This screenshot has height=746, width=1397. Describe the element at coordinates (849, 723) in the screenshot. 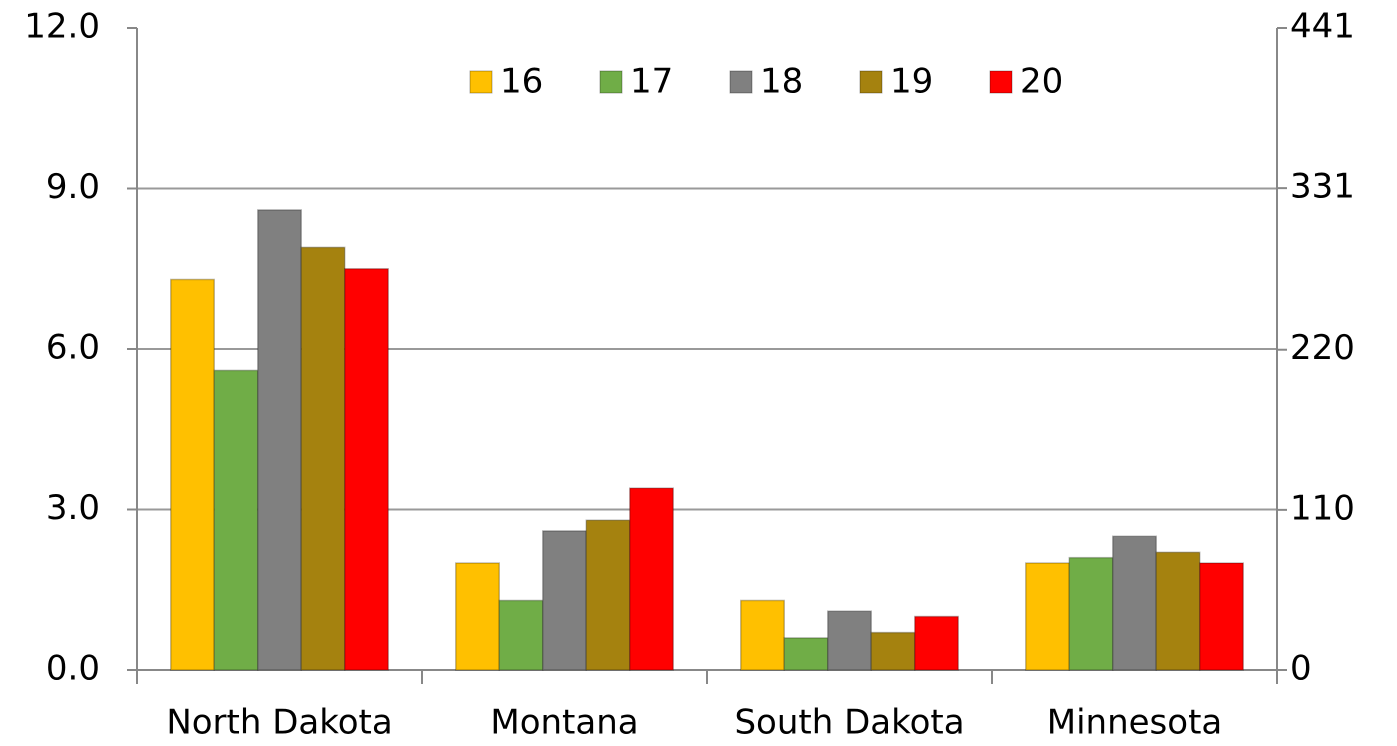

I see `x-tick-label: South Dakota` at that location.